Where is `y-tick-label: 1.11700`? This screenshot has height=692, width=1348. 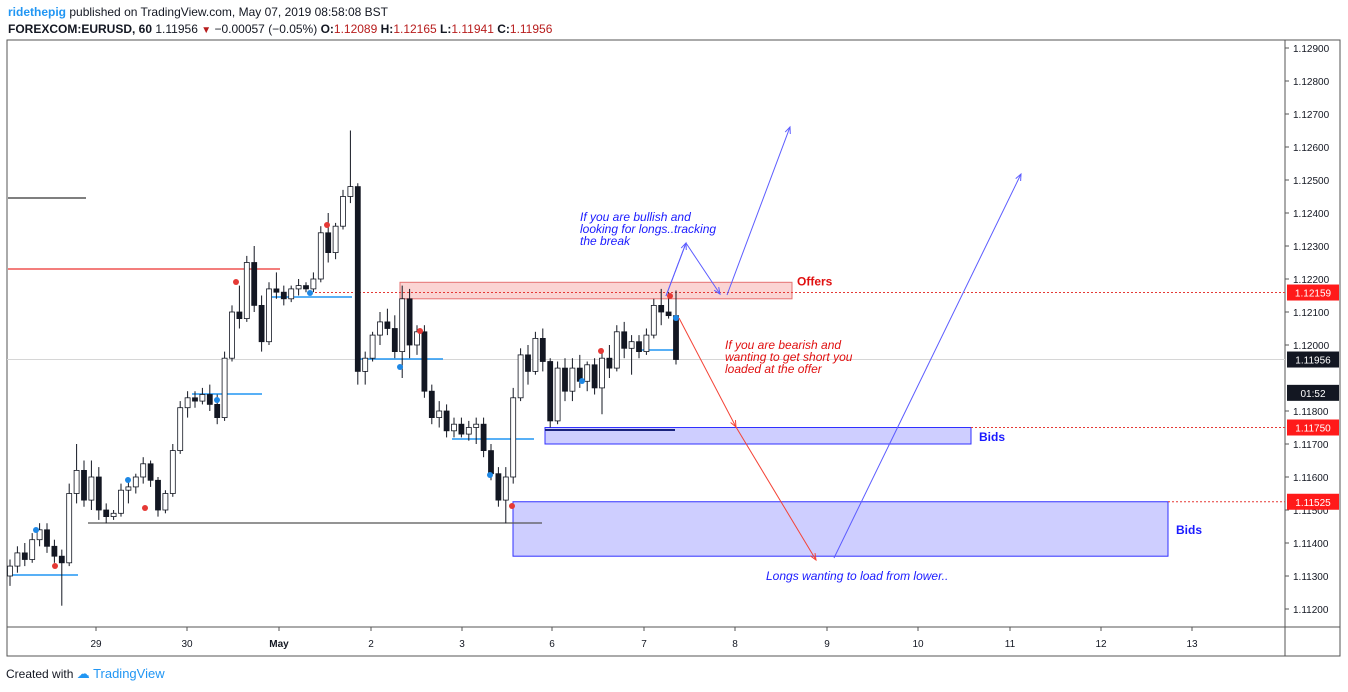 y-tick-label: 1.11700 is located at coordinates (1311, 445).